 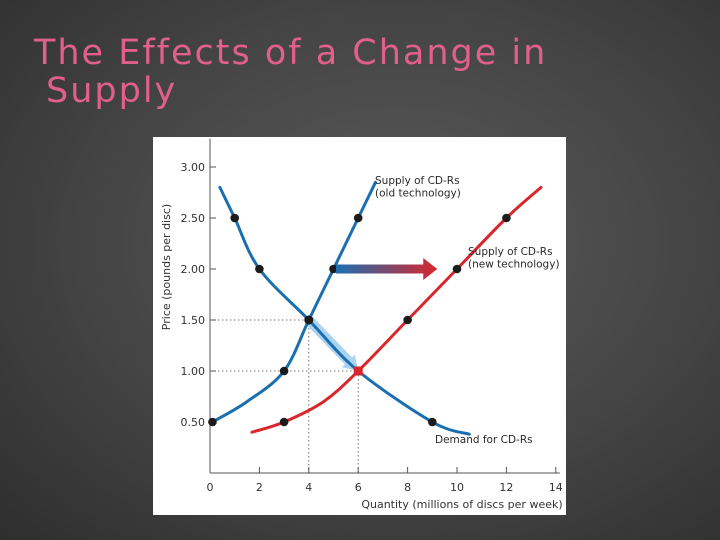 I want to click on slide-title: The Effects of a Change in Supply, so click(x=334, y=72).